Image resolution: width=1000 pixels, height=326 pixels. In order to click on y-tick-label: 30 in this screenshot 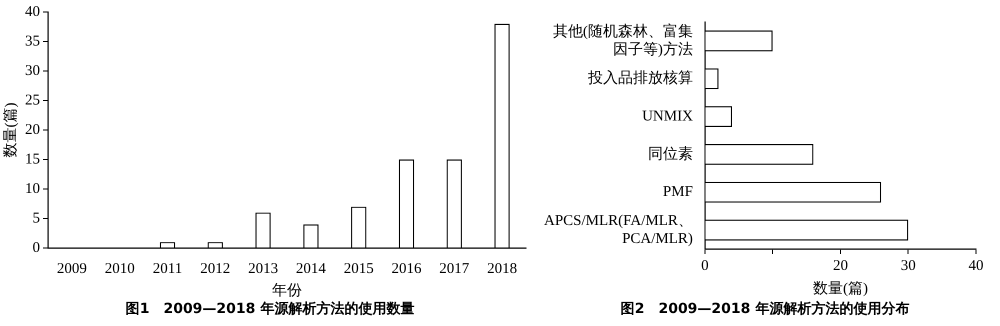, I will do `click(32, 70)`.